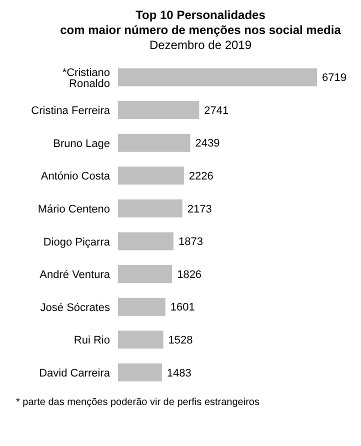  I want to click on y-tick-label: José Sócrates, so click(75, 308).